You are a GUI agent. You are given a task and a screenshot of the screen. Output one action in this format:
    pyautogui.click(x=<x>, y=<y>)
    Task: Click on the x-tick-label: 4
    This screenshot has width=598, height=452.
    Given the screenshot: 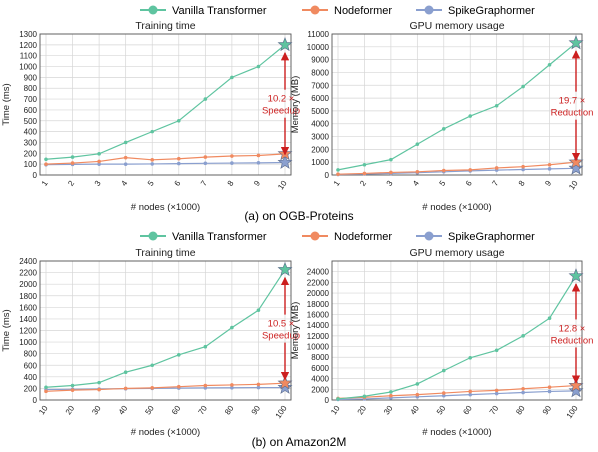 What is the action you would take?
    pyautogui.click(x=124, y=183)
    